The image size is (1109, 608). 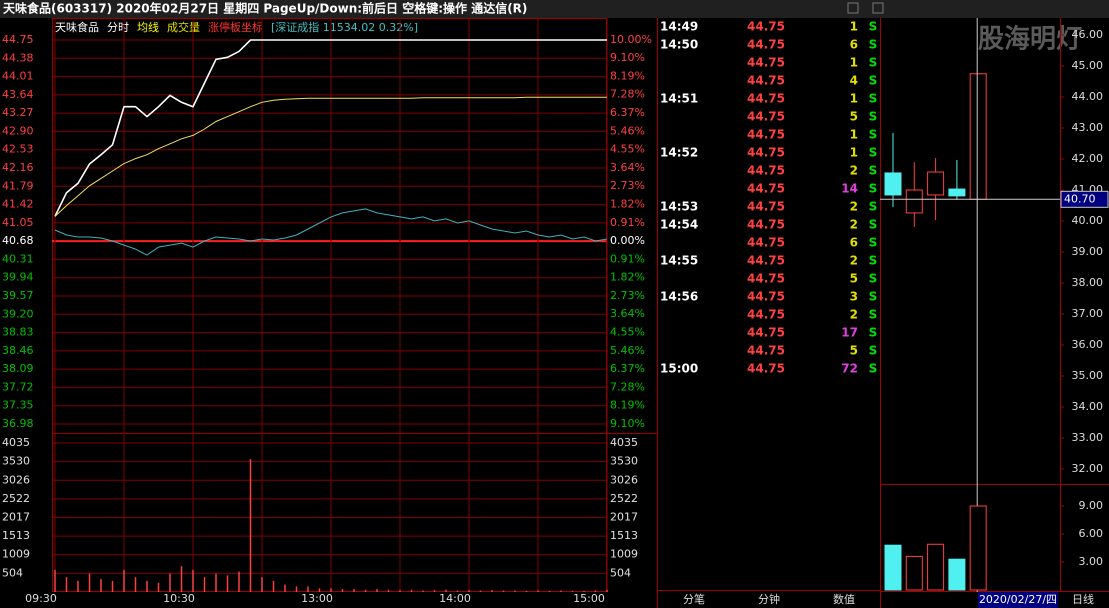 What do you see at coordinates (849, 189) in the screenshot?
I see `trade-volume: 14` at bounding box center [849, 189].